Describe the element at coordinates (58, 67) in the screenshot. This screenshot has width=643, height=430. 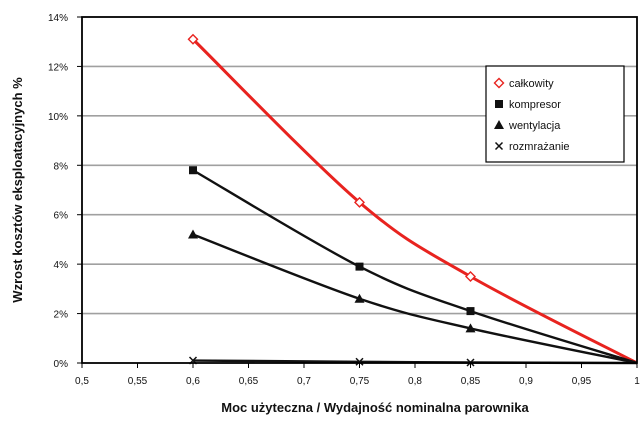
I see `y-tick-label: 12%` at that location.